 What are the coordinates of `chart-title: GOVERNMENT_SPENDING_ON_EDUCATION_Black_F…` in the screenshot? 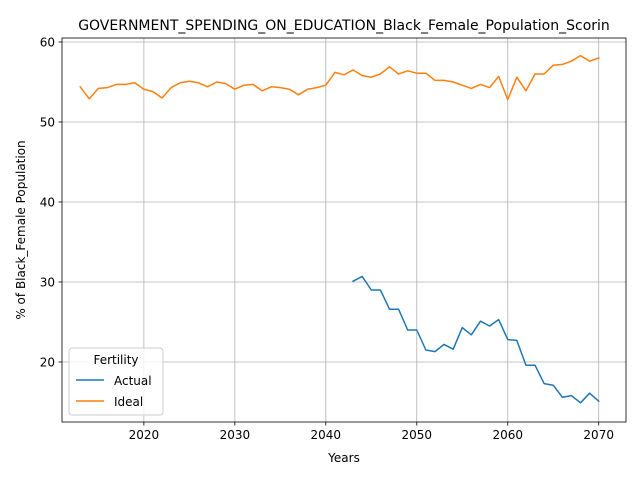 It's located at (344, 26).